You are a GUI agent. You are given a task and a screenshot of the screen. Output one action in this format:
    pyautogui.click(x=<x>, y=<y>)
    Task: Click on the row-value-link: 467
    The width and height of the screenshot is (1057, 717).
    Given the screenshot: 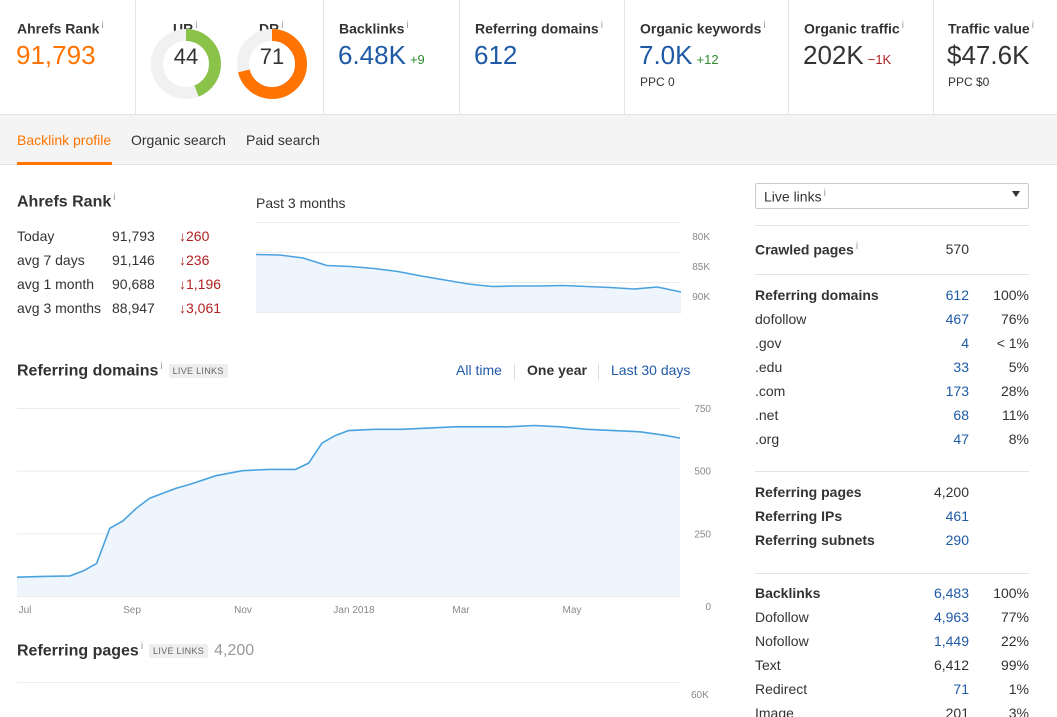 What is the action you would take?
    pyautogui.click(x=957, y=319)
    